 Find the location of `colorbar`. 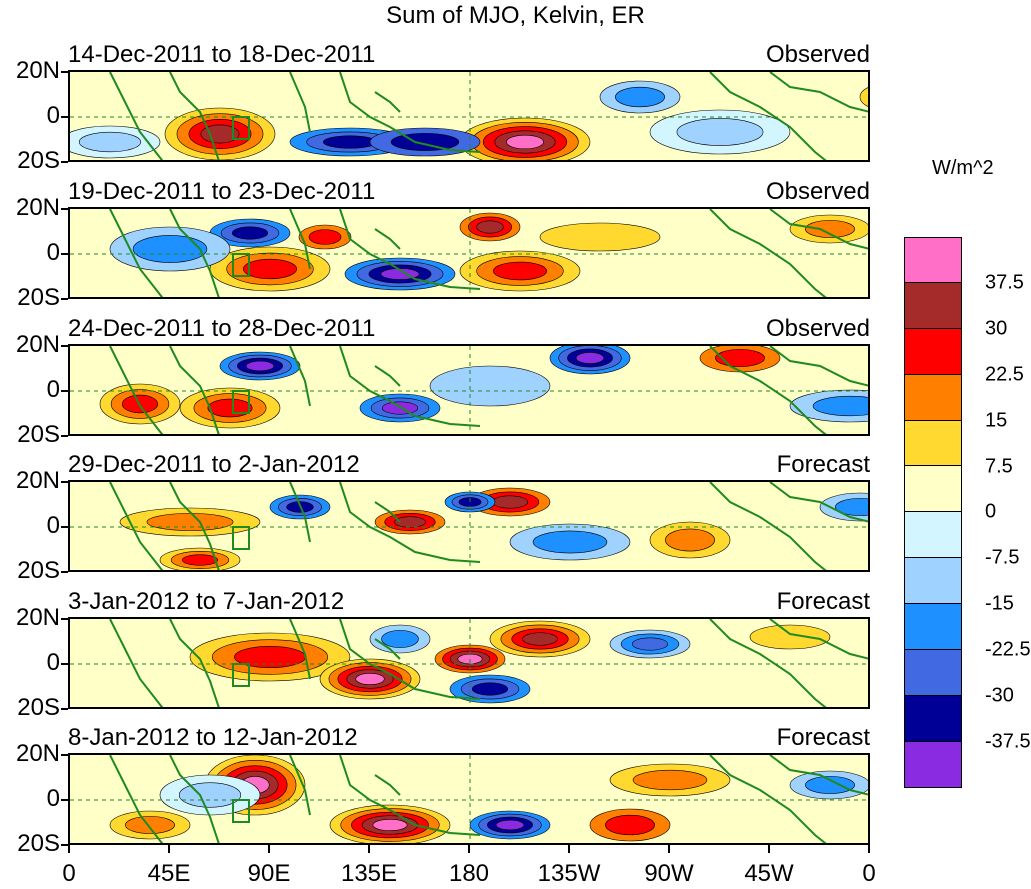

colorbar is located at coordinates (933, 512).